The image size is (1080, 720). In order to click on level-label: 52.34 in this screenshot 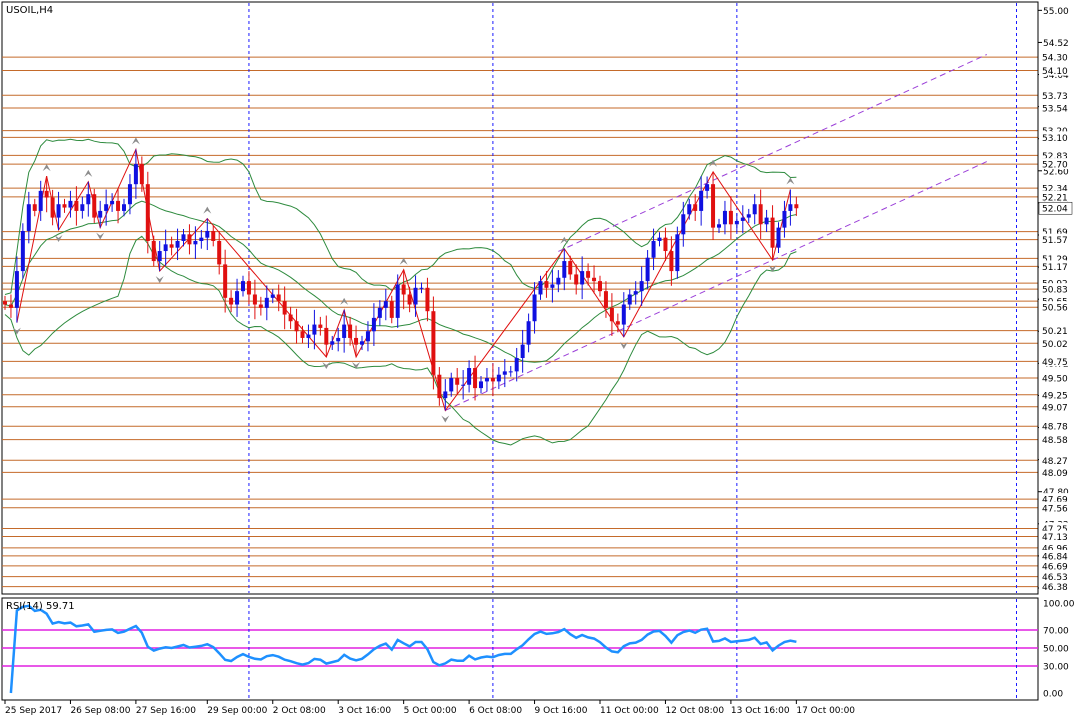, I will do `click(1055, 190)`.